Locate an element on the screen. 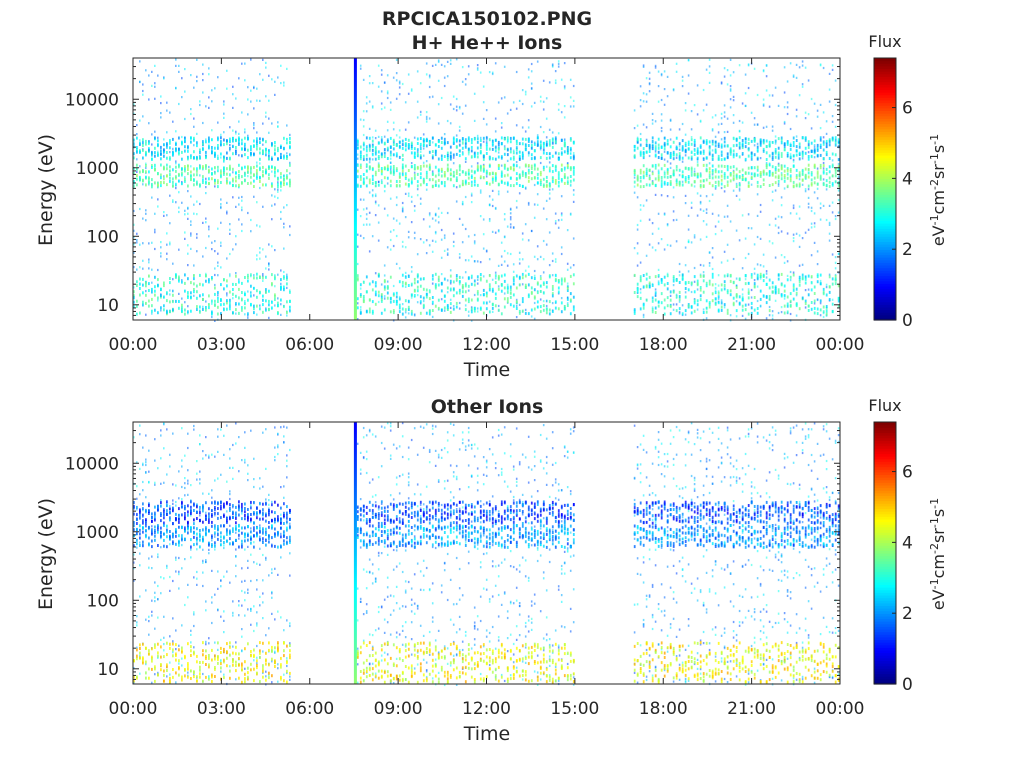 Image resolution: width=1024 pixels, height=768 pixels. panel-title: Other Ions is located at coordinates (487, 407).